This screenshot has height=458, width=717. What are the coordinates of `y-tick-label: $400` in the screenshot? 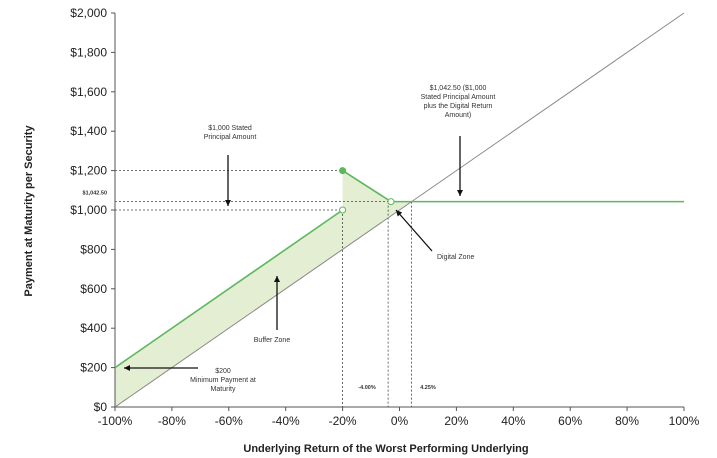 It's located at (93, 328).